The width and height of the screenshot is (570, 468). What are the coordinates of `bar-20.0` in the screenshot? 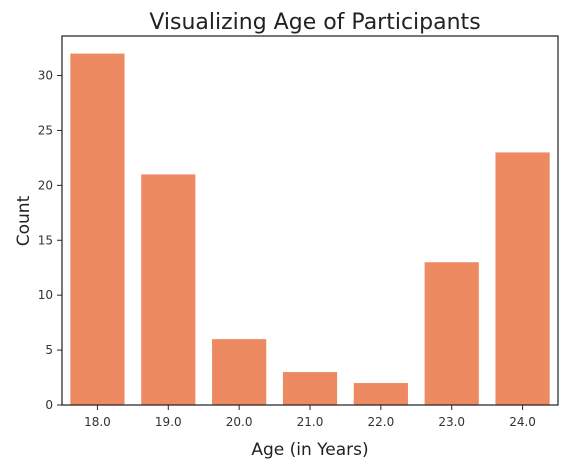 It's located at (239, 372).